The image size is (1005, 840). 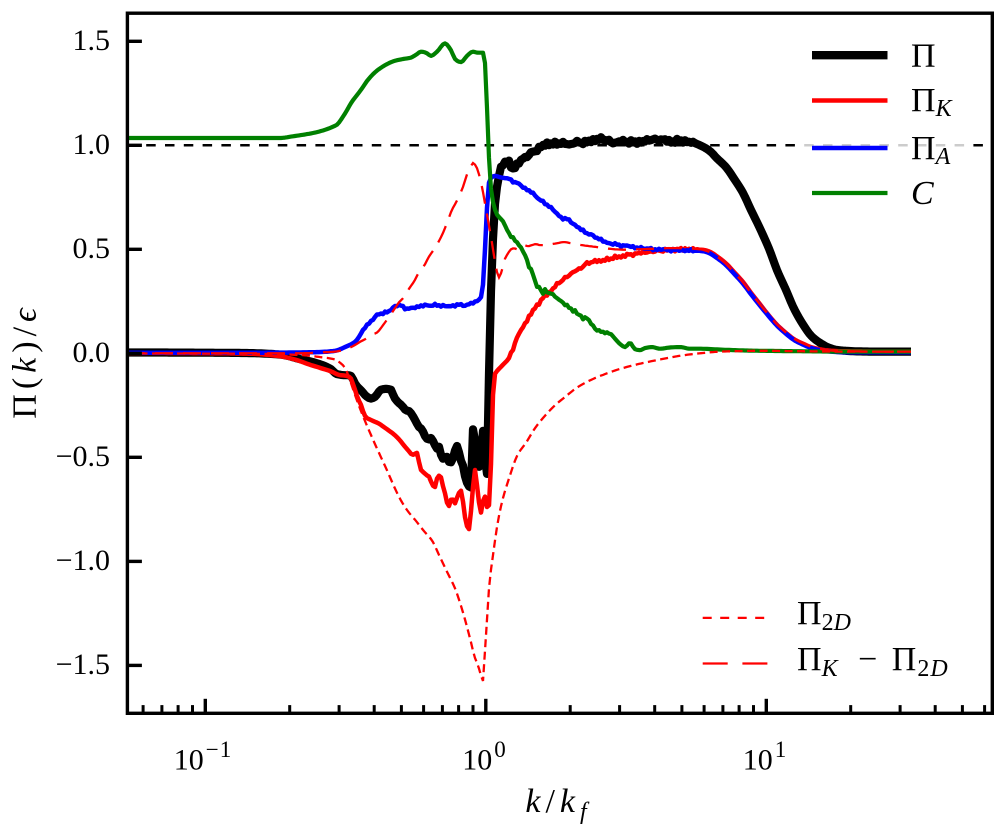 What do you see at coordinates (781, 749) in the screenshot?
I see `svg-text: 1` at bounding box center [781, 749].